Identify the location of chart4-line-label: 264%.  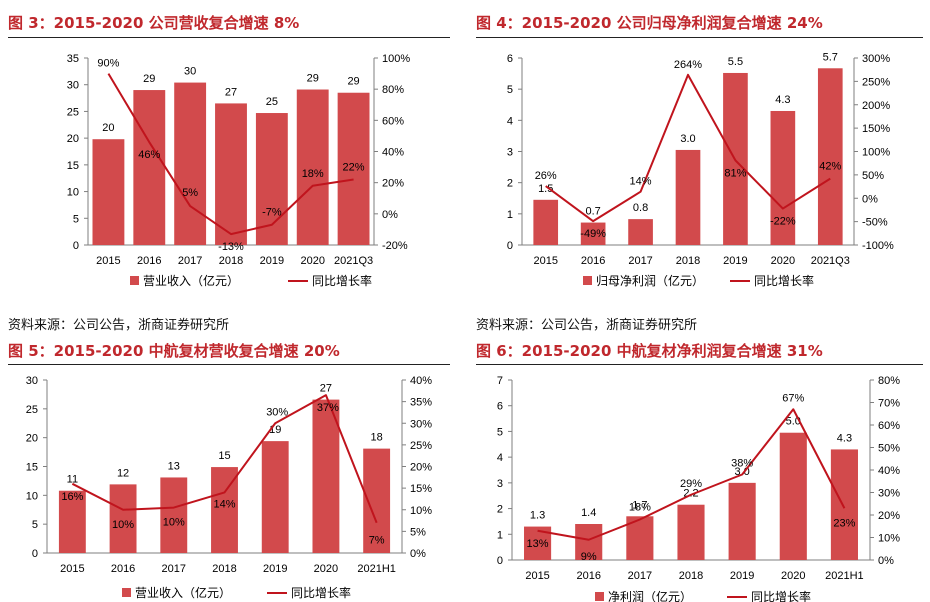
(688, 65).